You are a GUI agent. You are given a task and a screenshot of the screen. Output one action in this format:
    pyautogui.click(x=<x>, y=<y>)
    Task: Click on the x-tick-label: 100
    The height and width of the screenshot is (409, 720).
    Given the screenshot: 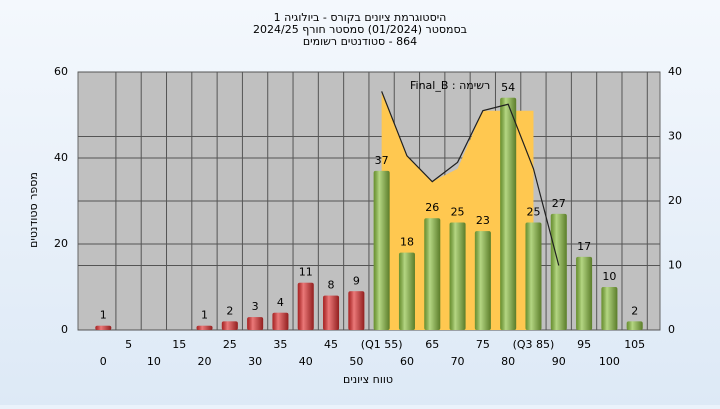 What is the action you would take?
    pyautogui.click(x=609, y=361)
    